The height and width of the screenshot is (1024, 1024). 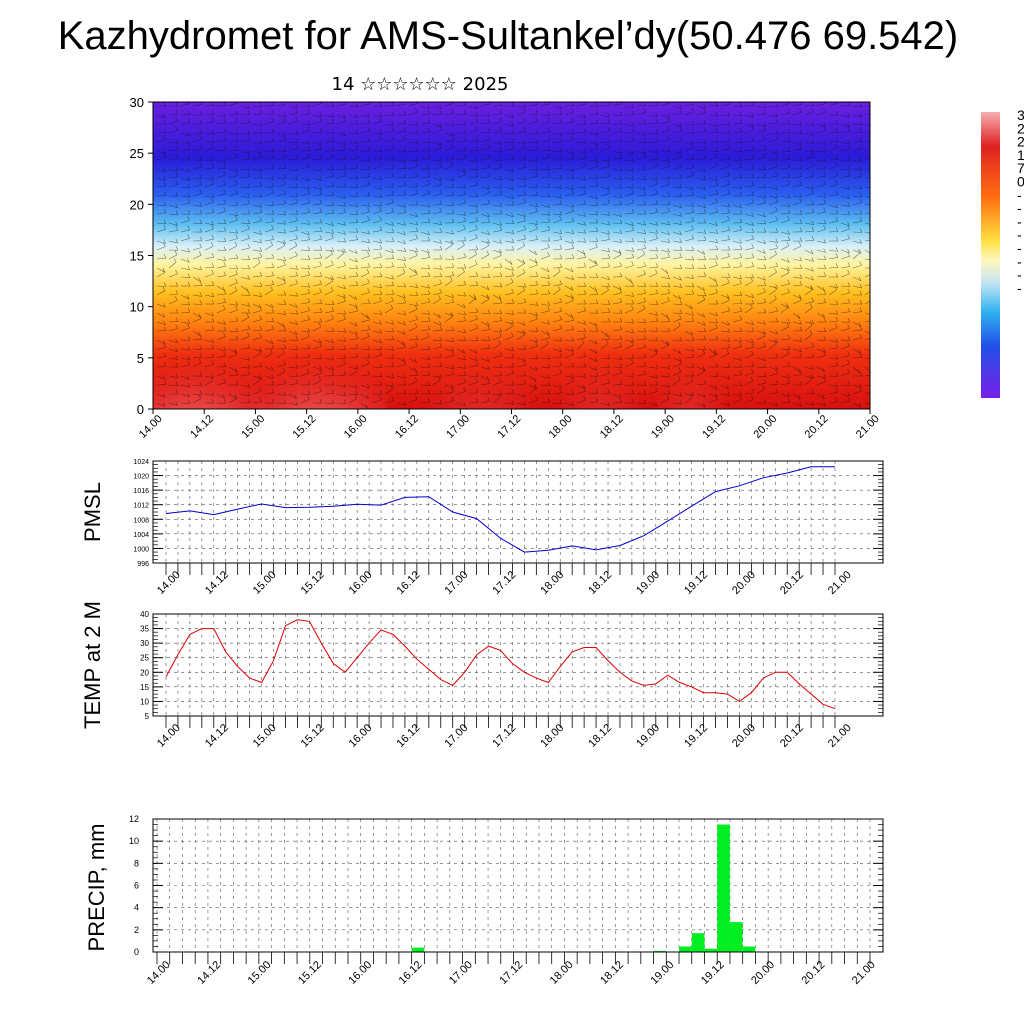 I want to click on x-tick-label: 20.12, so click(x=792, y=736).